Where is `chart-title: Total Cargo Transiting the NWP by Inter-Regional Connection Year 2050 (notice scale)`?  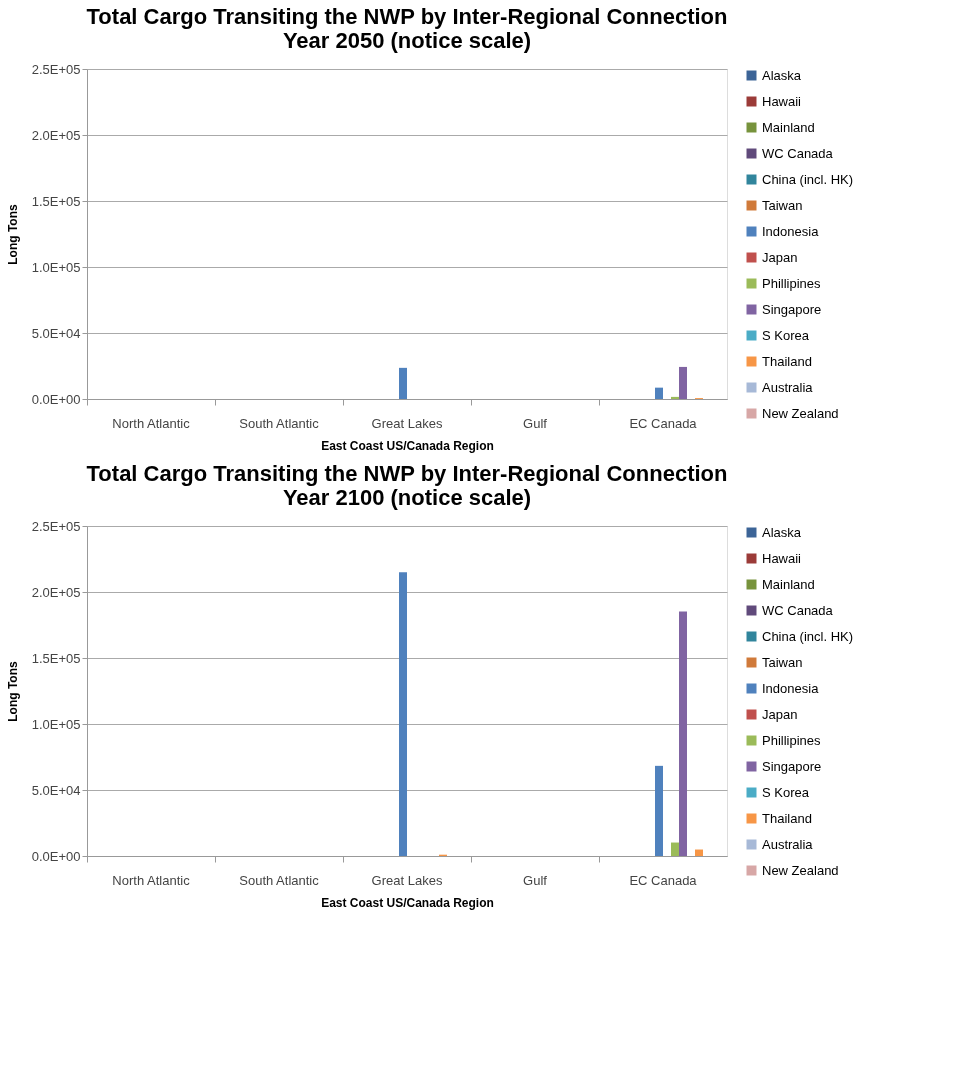
chart-title: Total Cargo Transiting the NWP by Inter-Regional Connection Year 2050 (notice scale) is located at coordinates (407, 28).